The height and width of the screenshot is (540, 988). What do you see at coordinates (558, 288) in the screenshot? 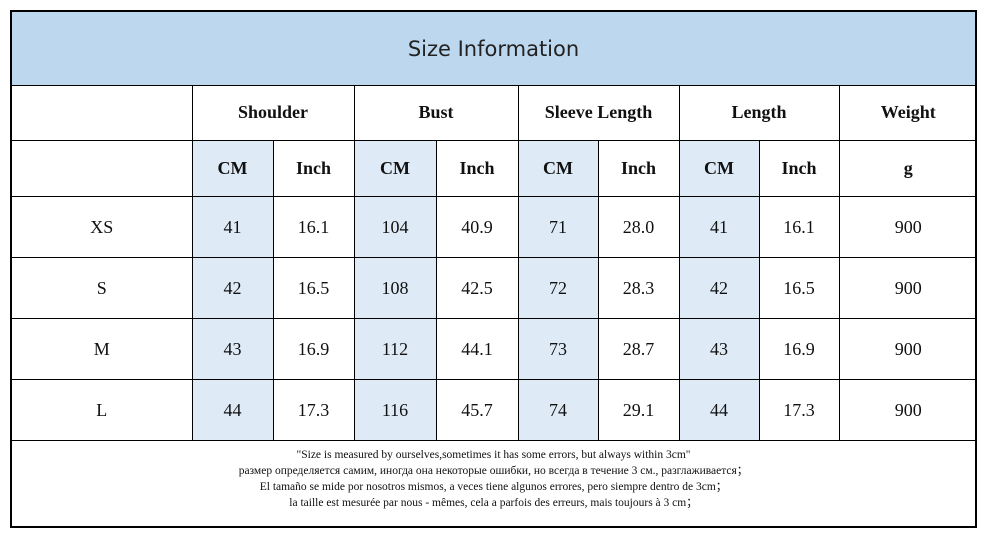
I see `sleeve-cm: 72` at bounding box center [558, 288].